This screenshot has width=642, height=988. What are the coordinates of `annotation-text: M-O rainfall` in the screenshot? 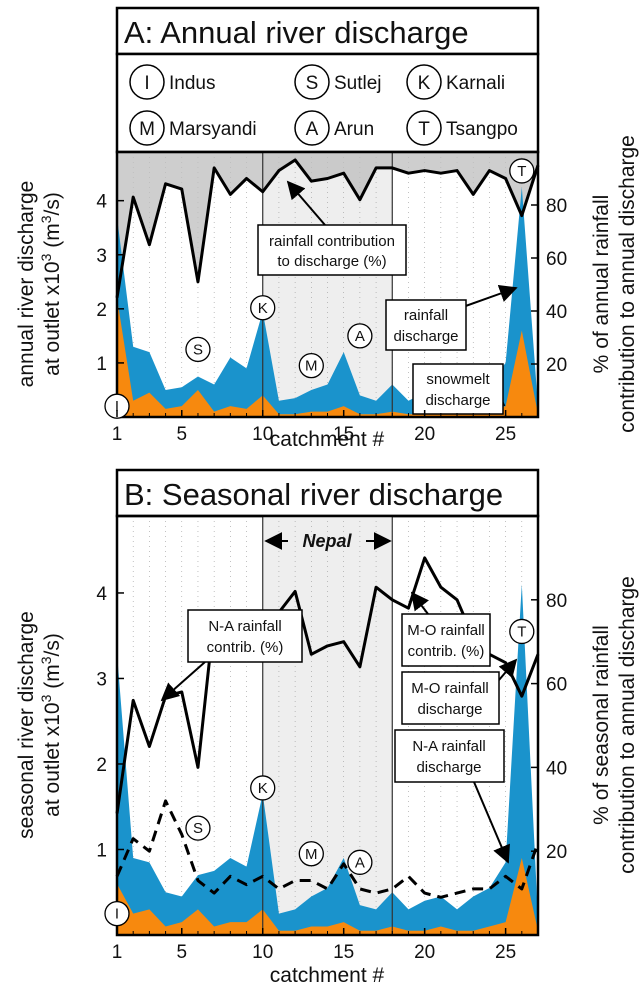 It's located at (450, 688).